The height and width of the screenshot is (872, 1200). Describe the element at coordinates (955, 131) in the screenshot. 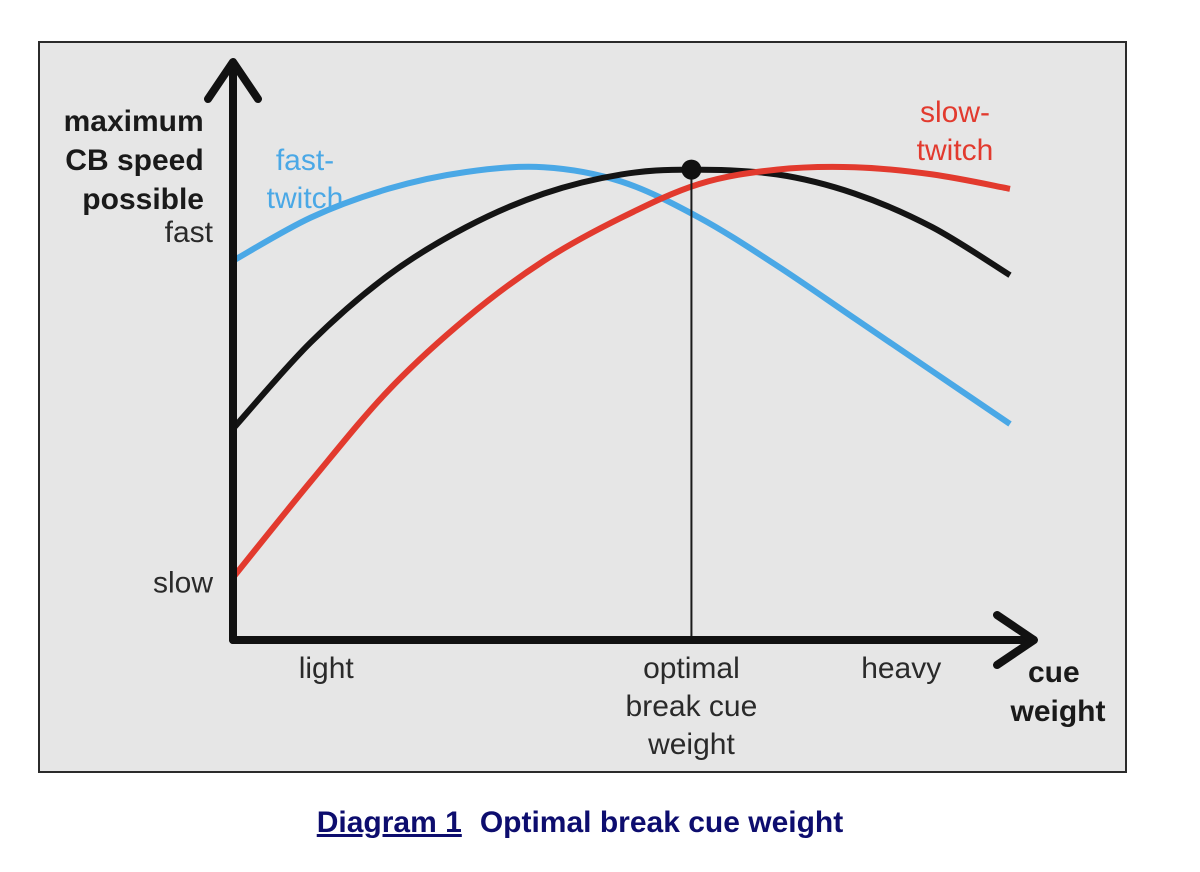

I see `series-label-slow-twitch: slow-twitch` at that location.